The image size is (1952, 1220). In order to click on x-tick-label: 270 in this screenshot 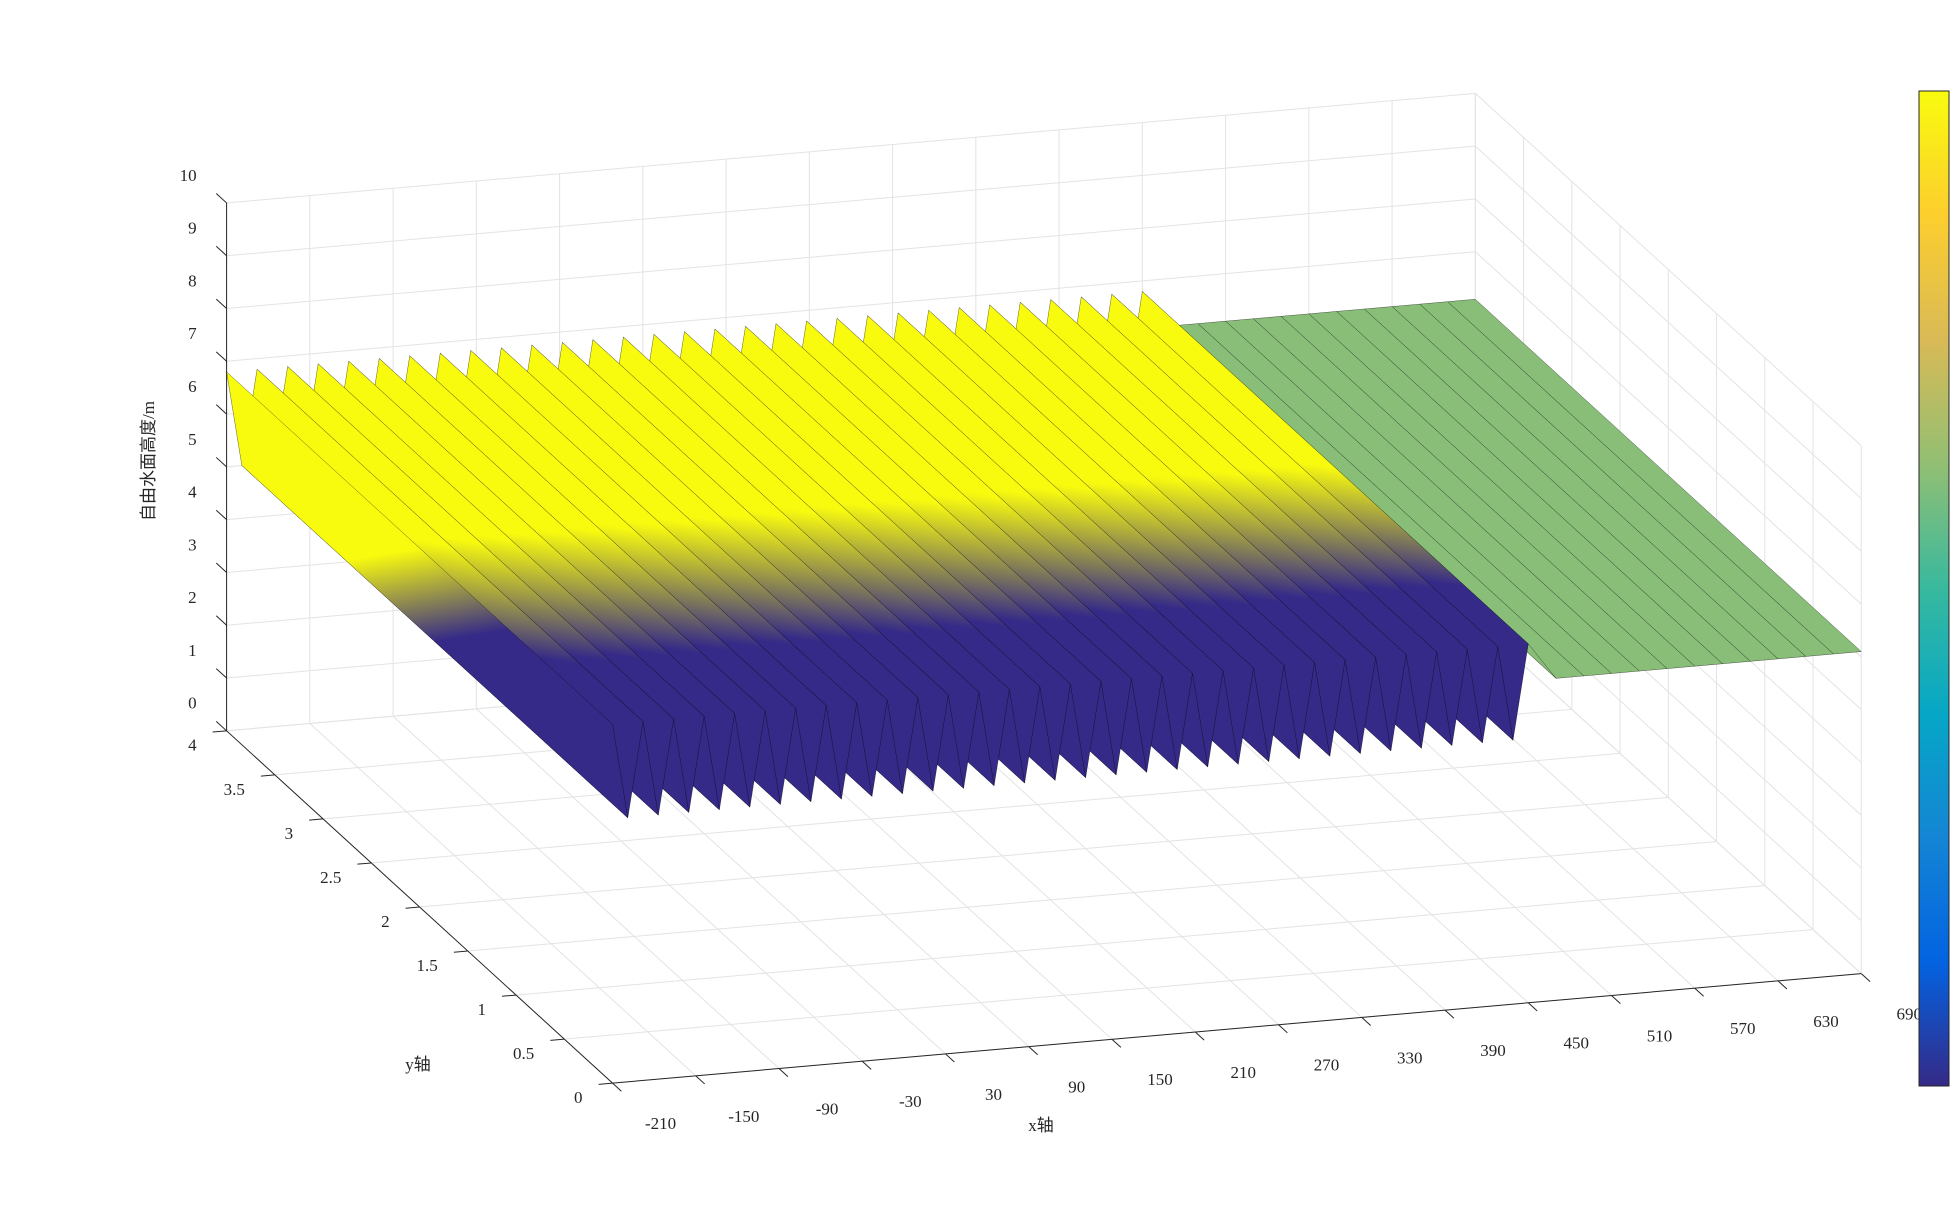, I will do `click(1327, 1065)`.